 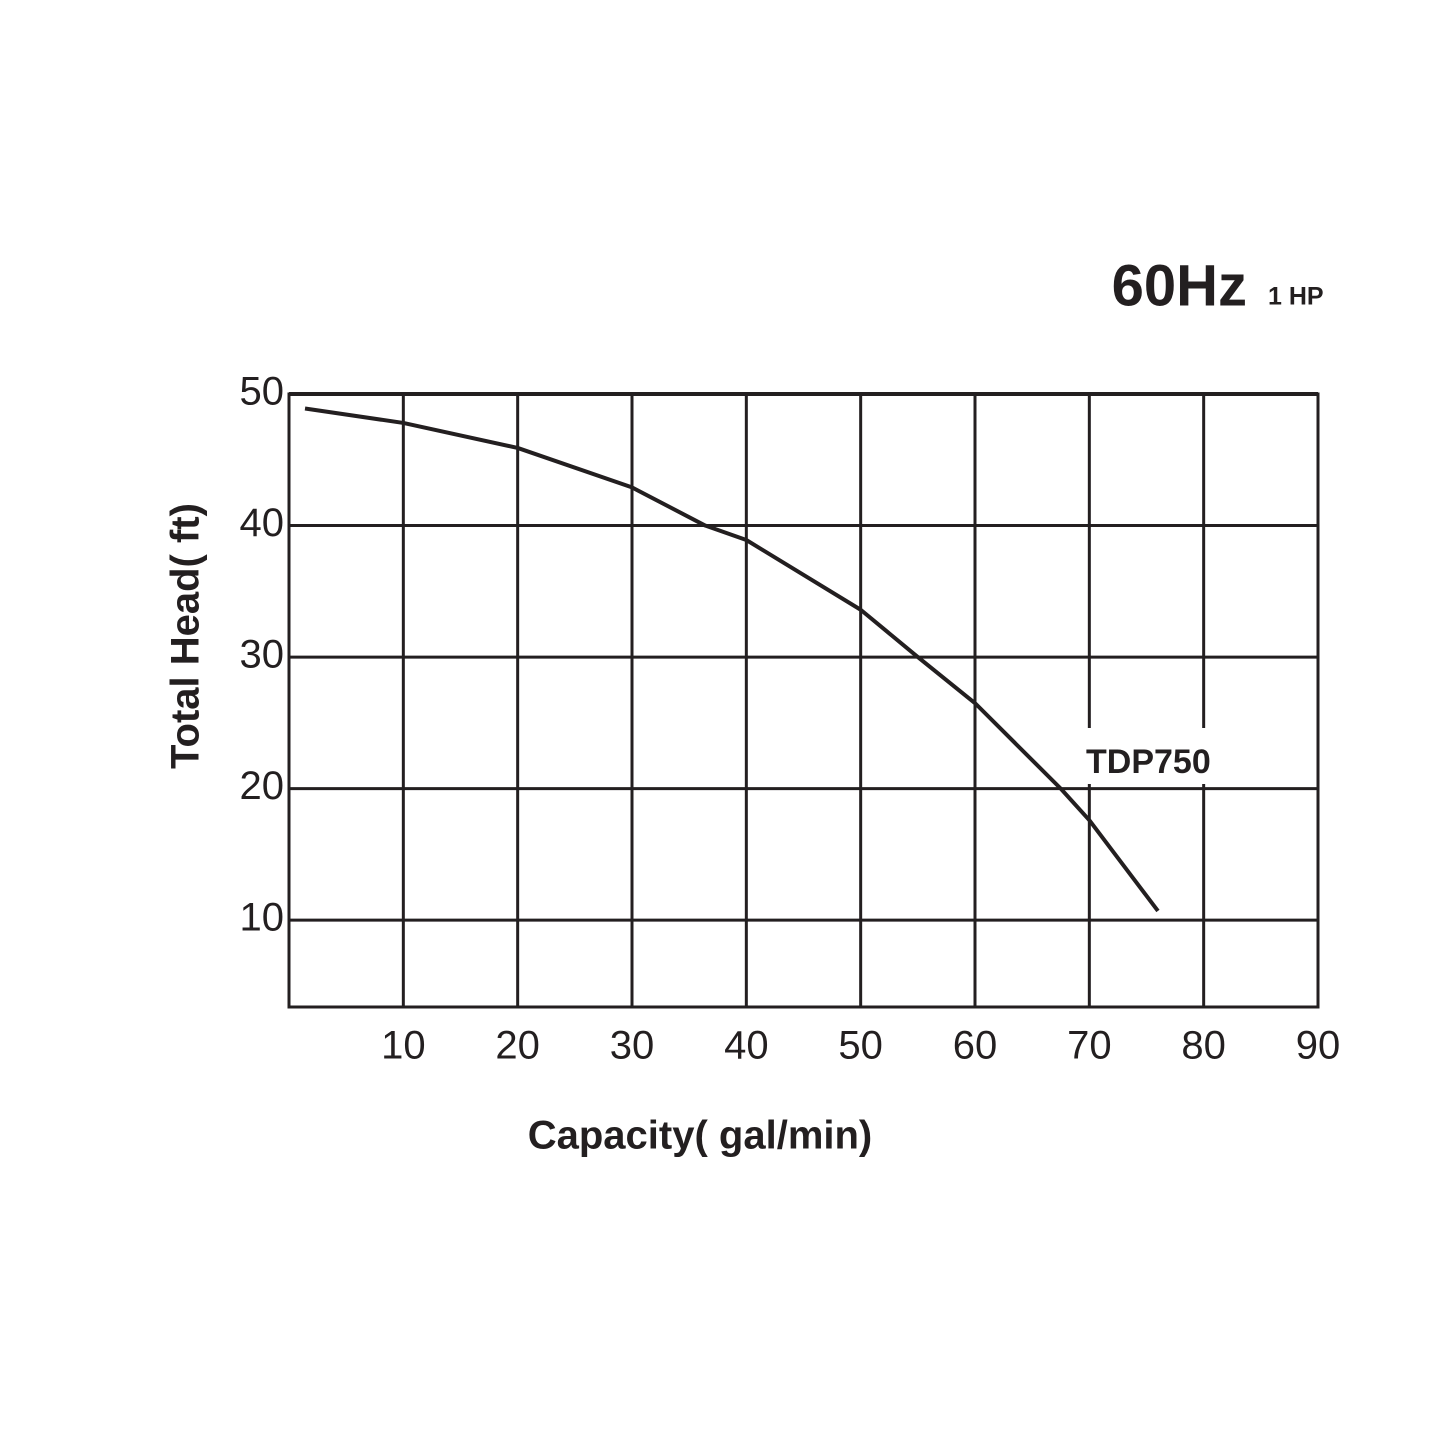 What do you see at coordinates (746, 1046) in the screenshot?
I see `x-tick-label: 40` at bounding box center [746, 1046].